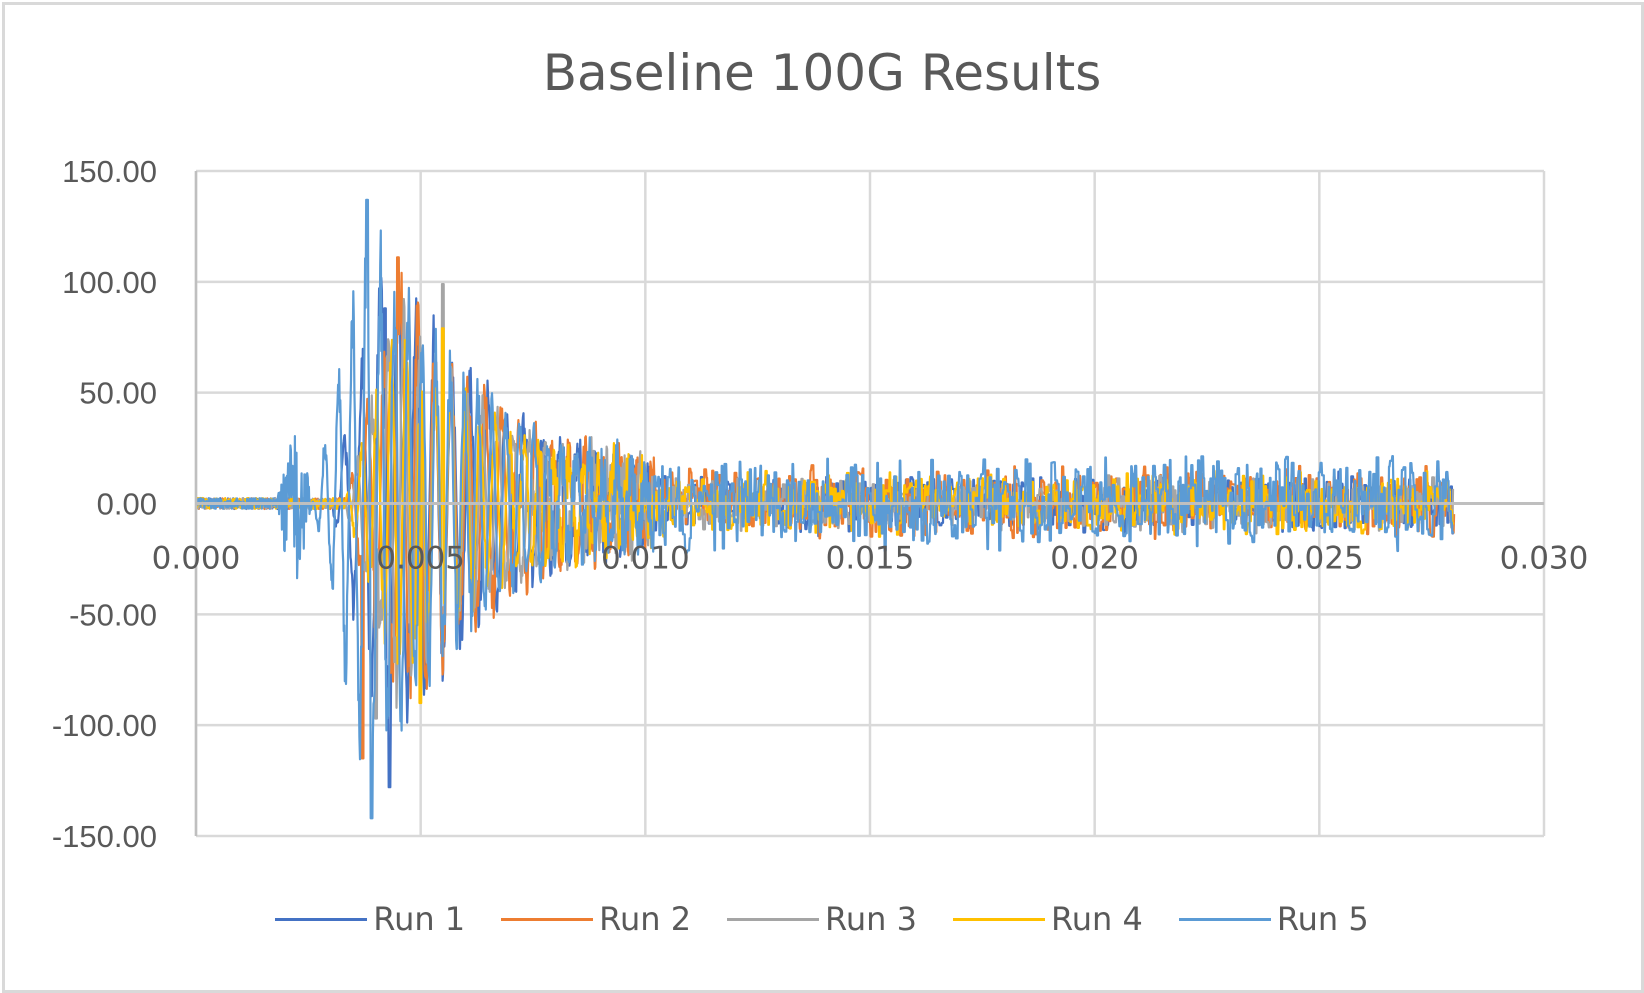  What do you see at coordinates (822, 73) in the screenshot?
I see `chart-title: Baseline 100G Results` at bounding box center [822, 73].